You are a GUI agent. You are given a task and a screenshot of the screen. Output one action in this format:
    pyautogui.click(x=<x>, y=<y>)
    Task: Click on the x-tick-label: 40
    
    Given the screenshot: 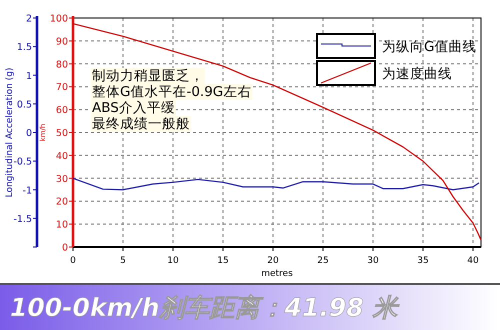 What is the action you would take?
    pyautogui.click(x=473, y=261)
    